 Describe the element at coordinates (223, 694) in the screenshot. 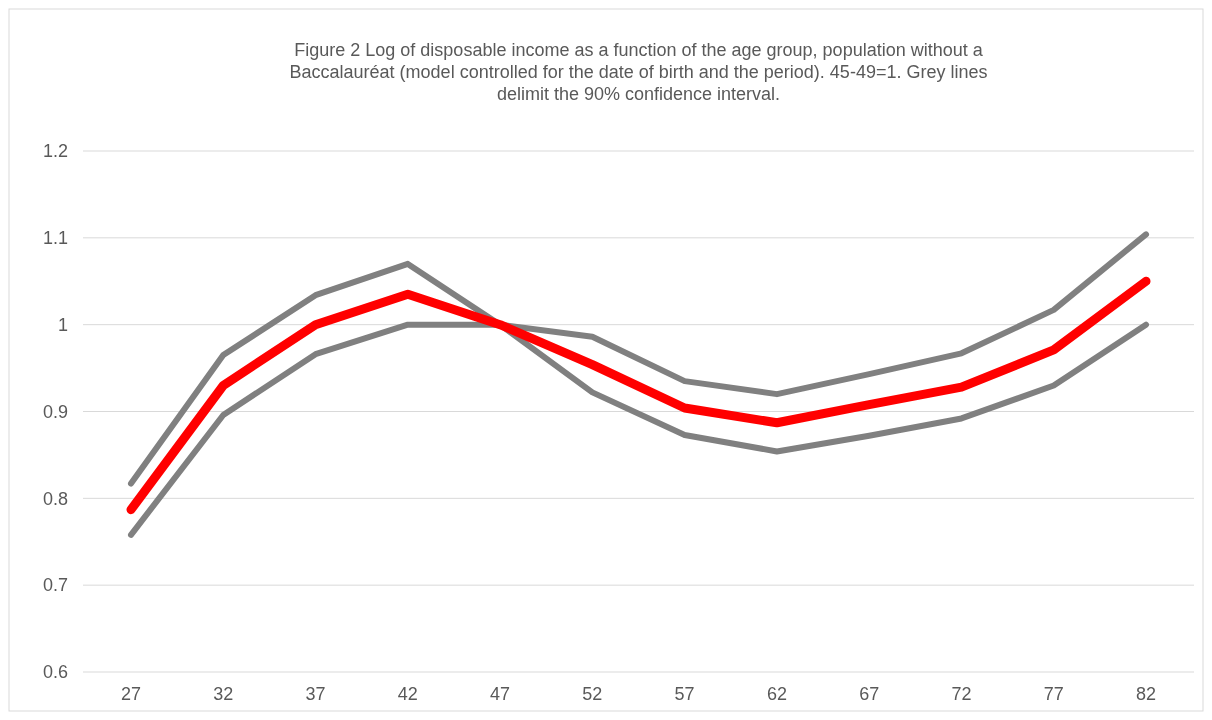

I see `x-tick-label: 32` at that location.